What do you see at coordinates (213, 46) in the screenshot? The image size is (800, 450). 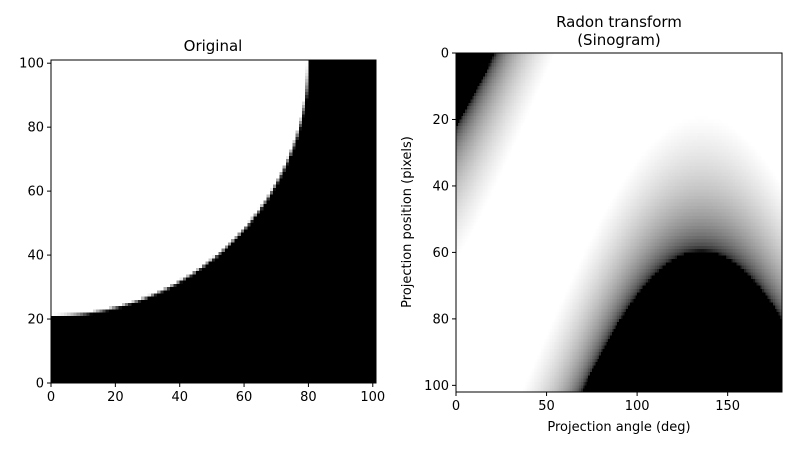 I see `original-title: Original` at bounding box center [213, 46].